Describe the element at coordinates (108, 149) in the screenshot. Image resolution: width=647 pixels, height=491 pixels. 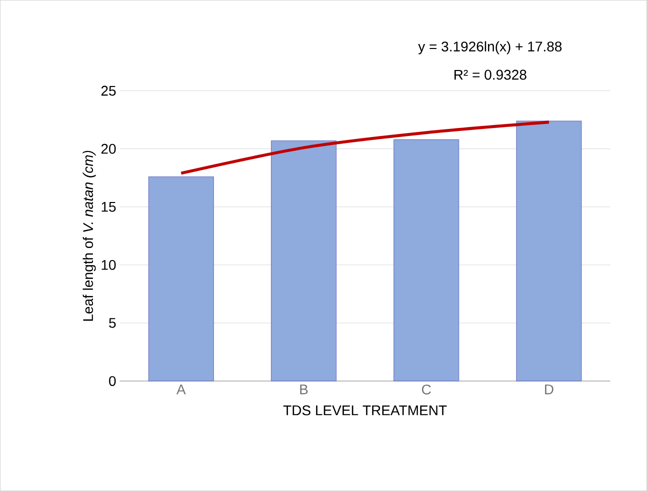
I see `y-tick-label: 20` at that location.